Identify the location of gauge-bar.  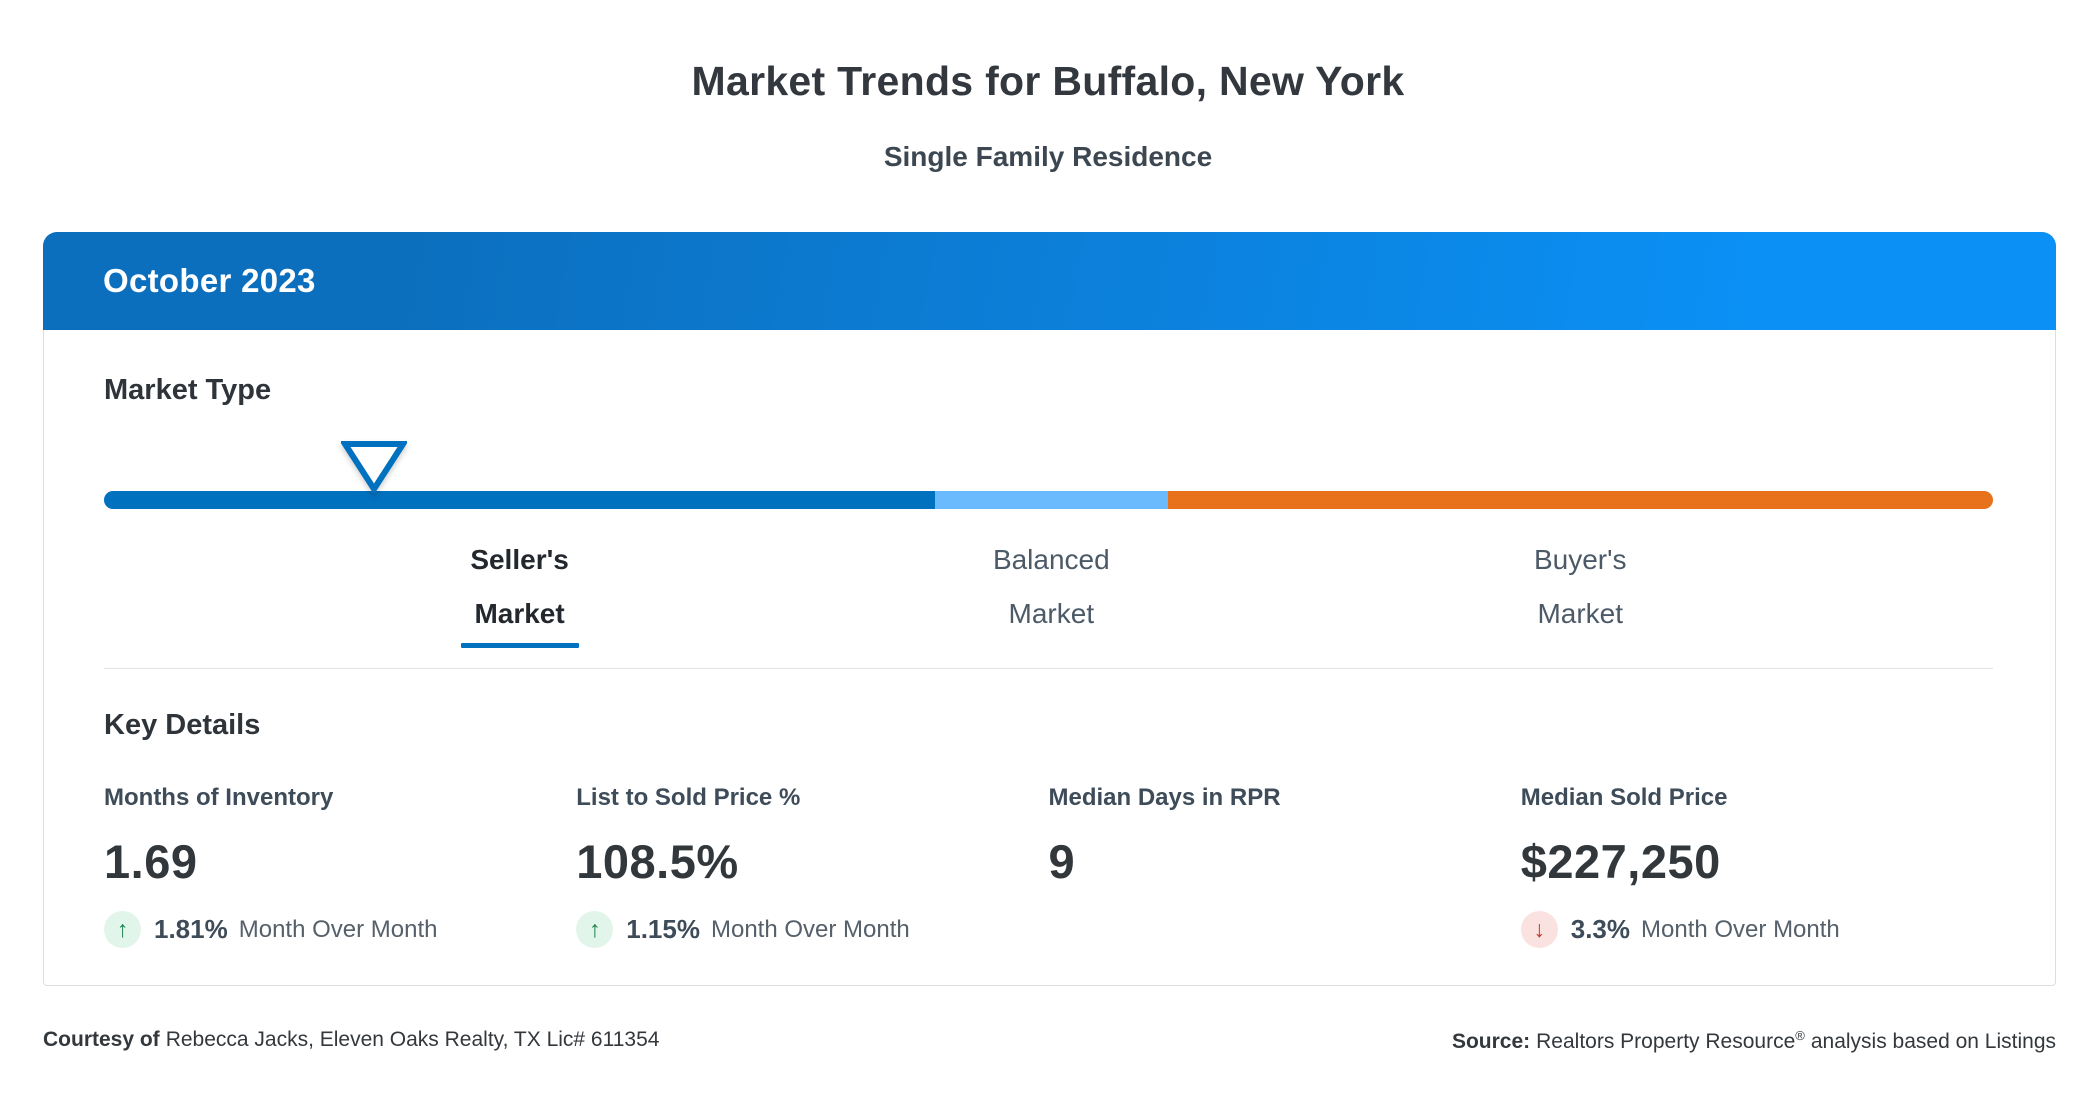
(1048, 500).